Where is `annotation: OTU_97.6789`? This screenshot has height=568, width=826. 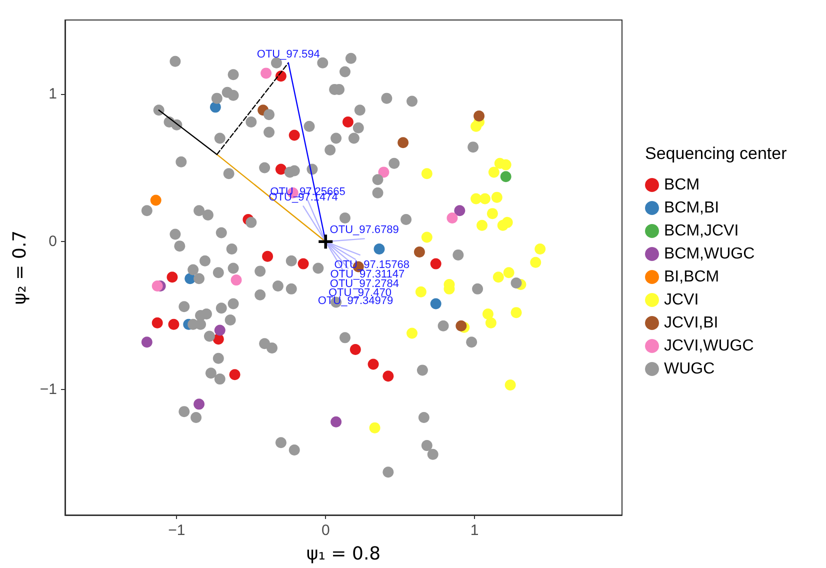 annotation: OTU_97.6789 is located at coordinates (364, 230).